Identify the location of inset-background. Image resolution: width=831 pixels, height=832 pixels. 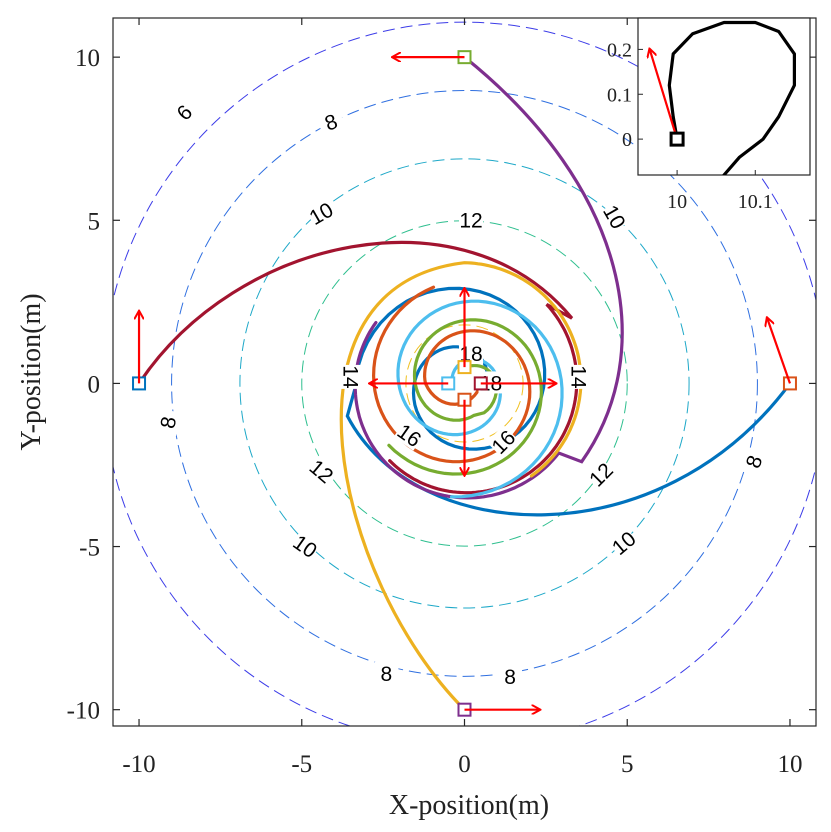
(724, 96).